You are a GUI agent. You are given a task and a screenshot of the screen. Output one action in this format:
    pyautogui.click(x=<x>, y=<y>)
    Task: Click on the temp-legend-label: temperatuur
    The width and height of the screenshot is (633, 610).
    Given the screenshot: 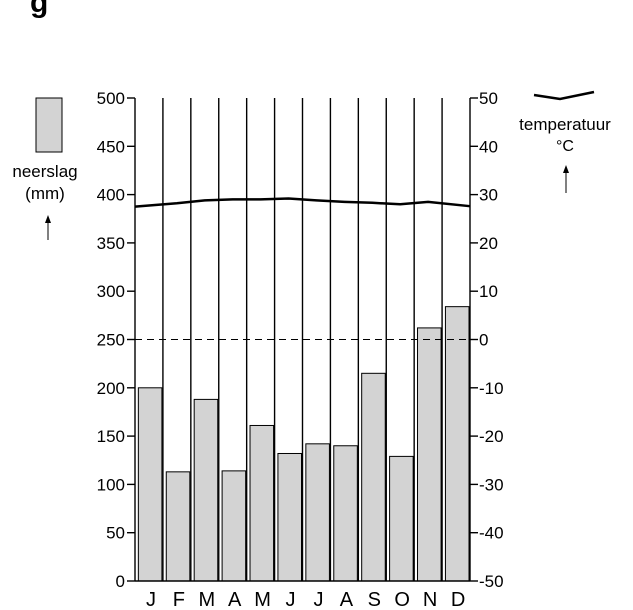 What is the action you would take?
    pyautogui.click(x=565, y=124)
    